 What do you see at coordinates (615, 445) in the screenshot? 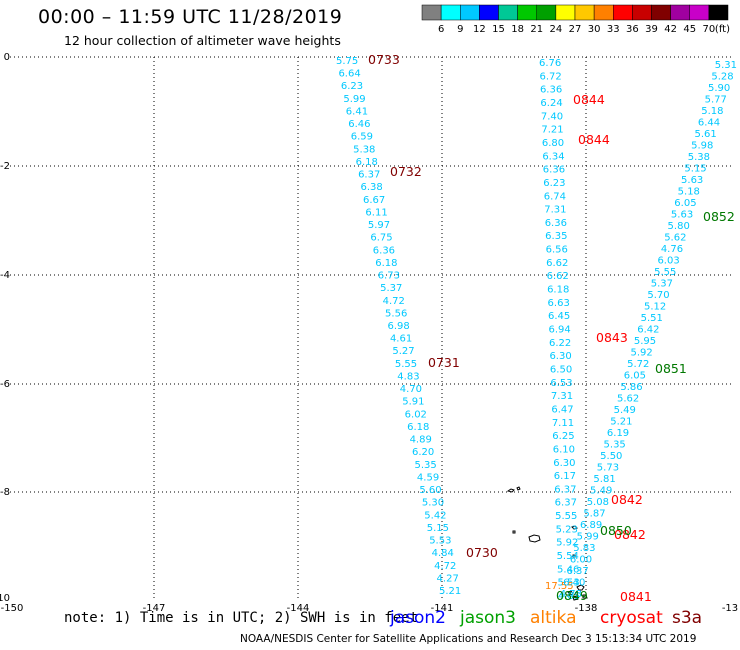
I see `wave-height-label: 5.35` at bounding box center [615, 445].